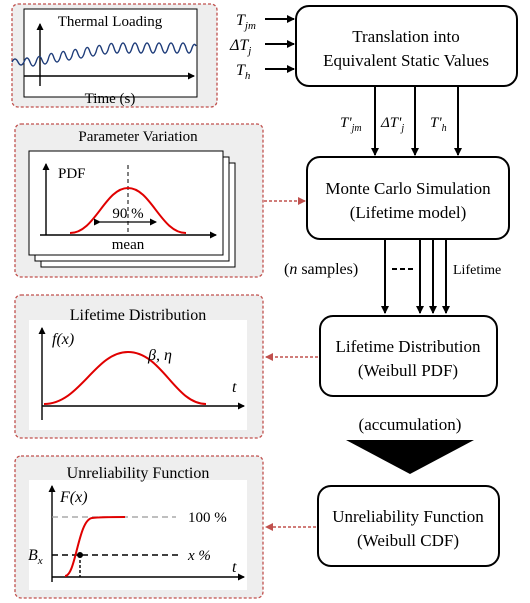 This screenshot has height=603, width=530. I want to click on thermal-x-label: Time (s), so click(110, 99).